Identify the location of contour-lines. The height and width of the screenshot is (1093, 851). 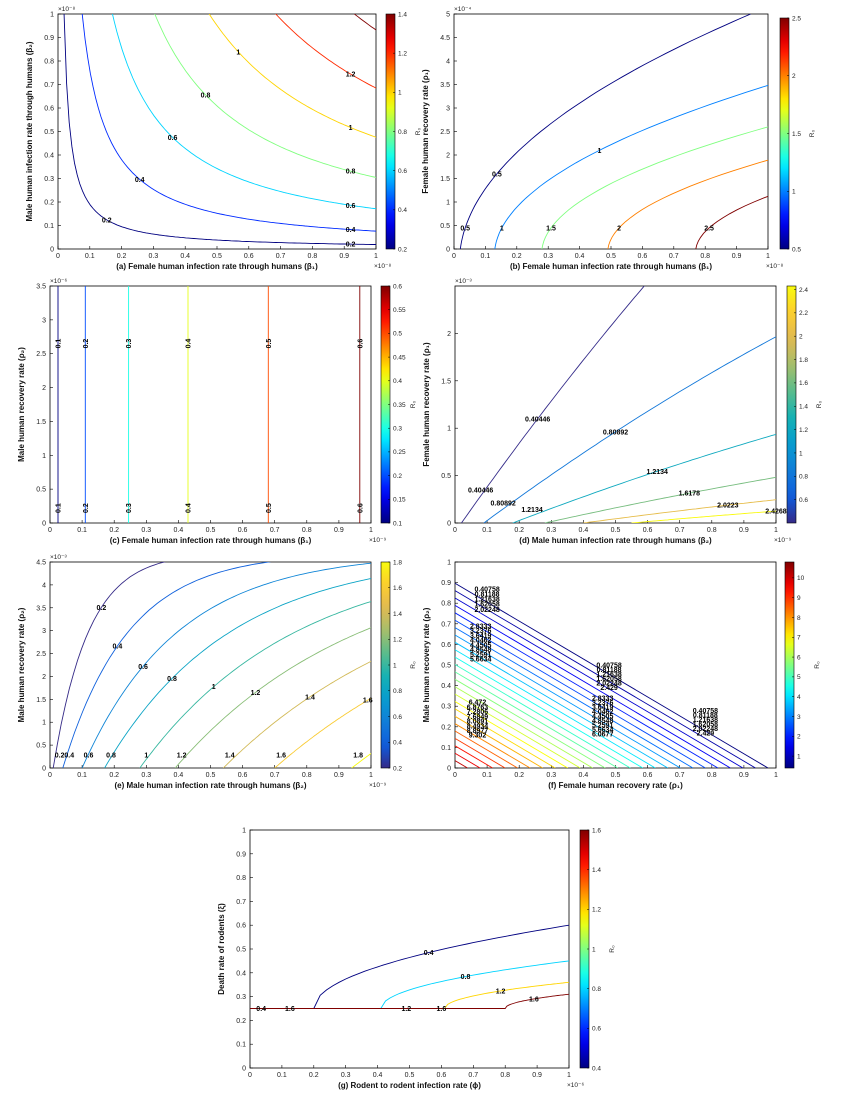
(211, 665).